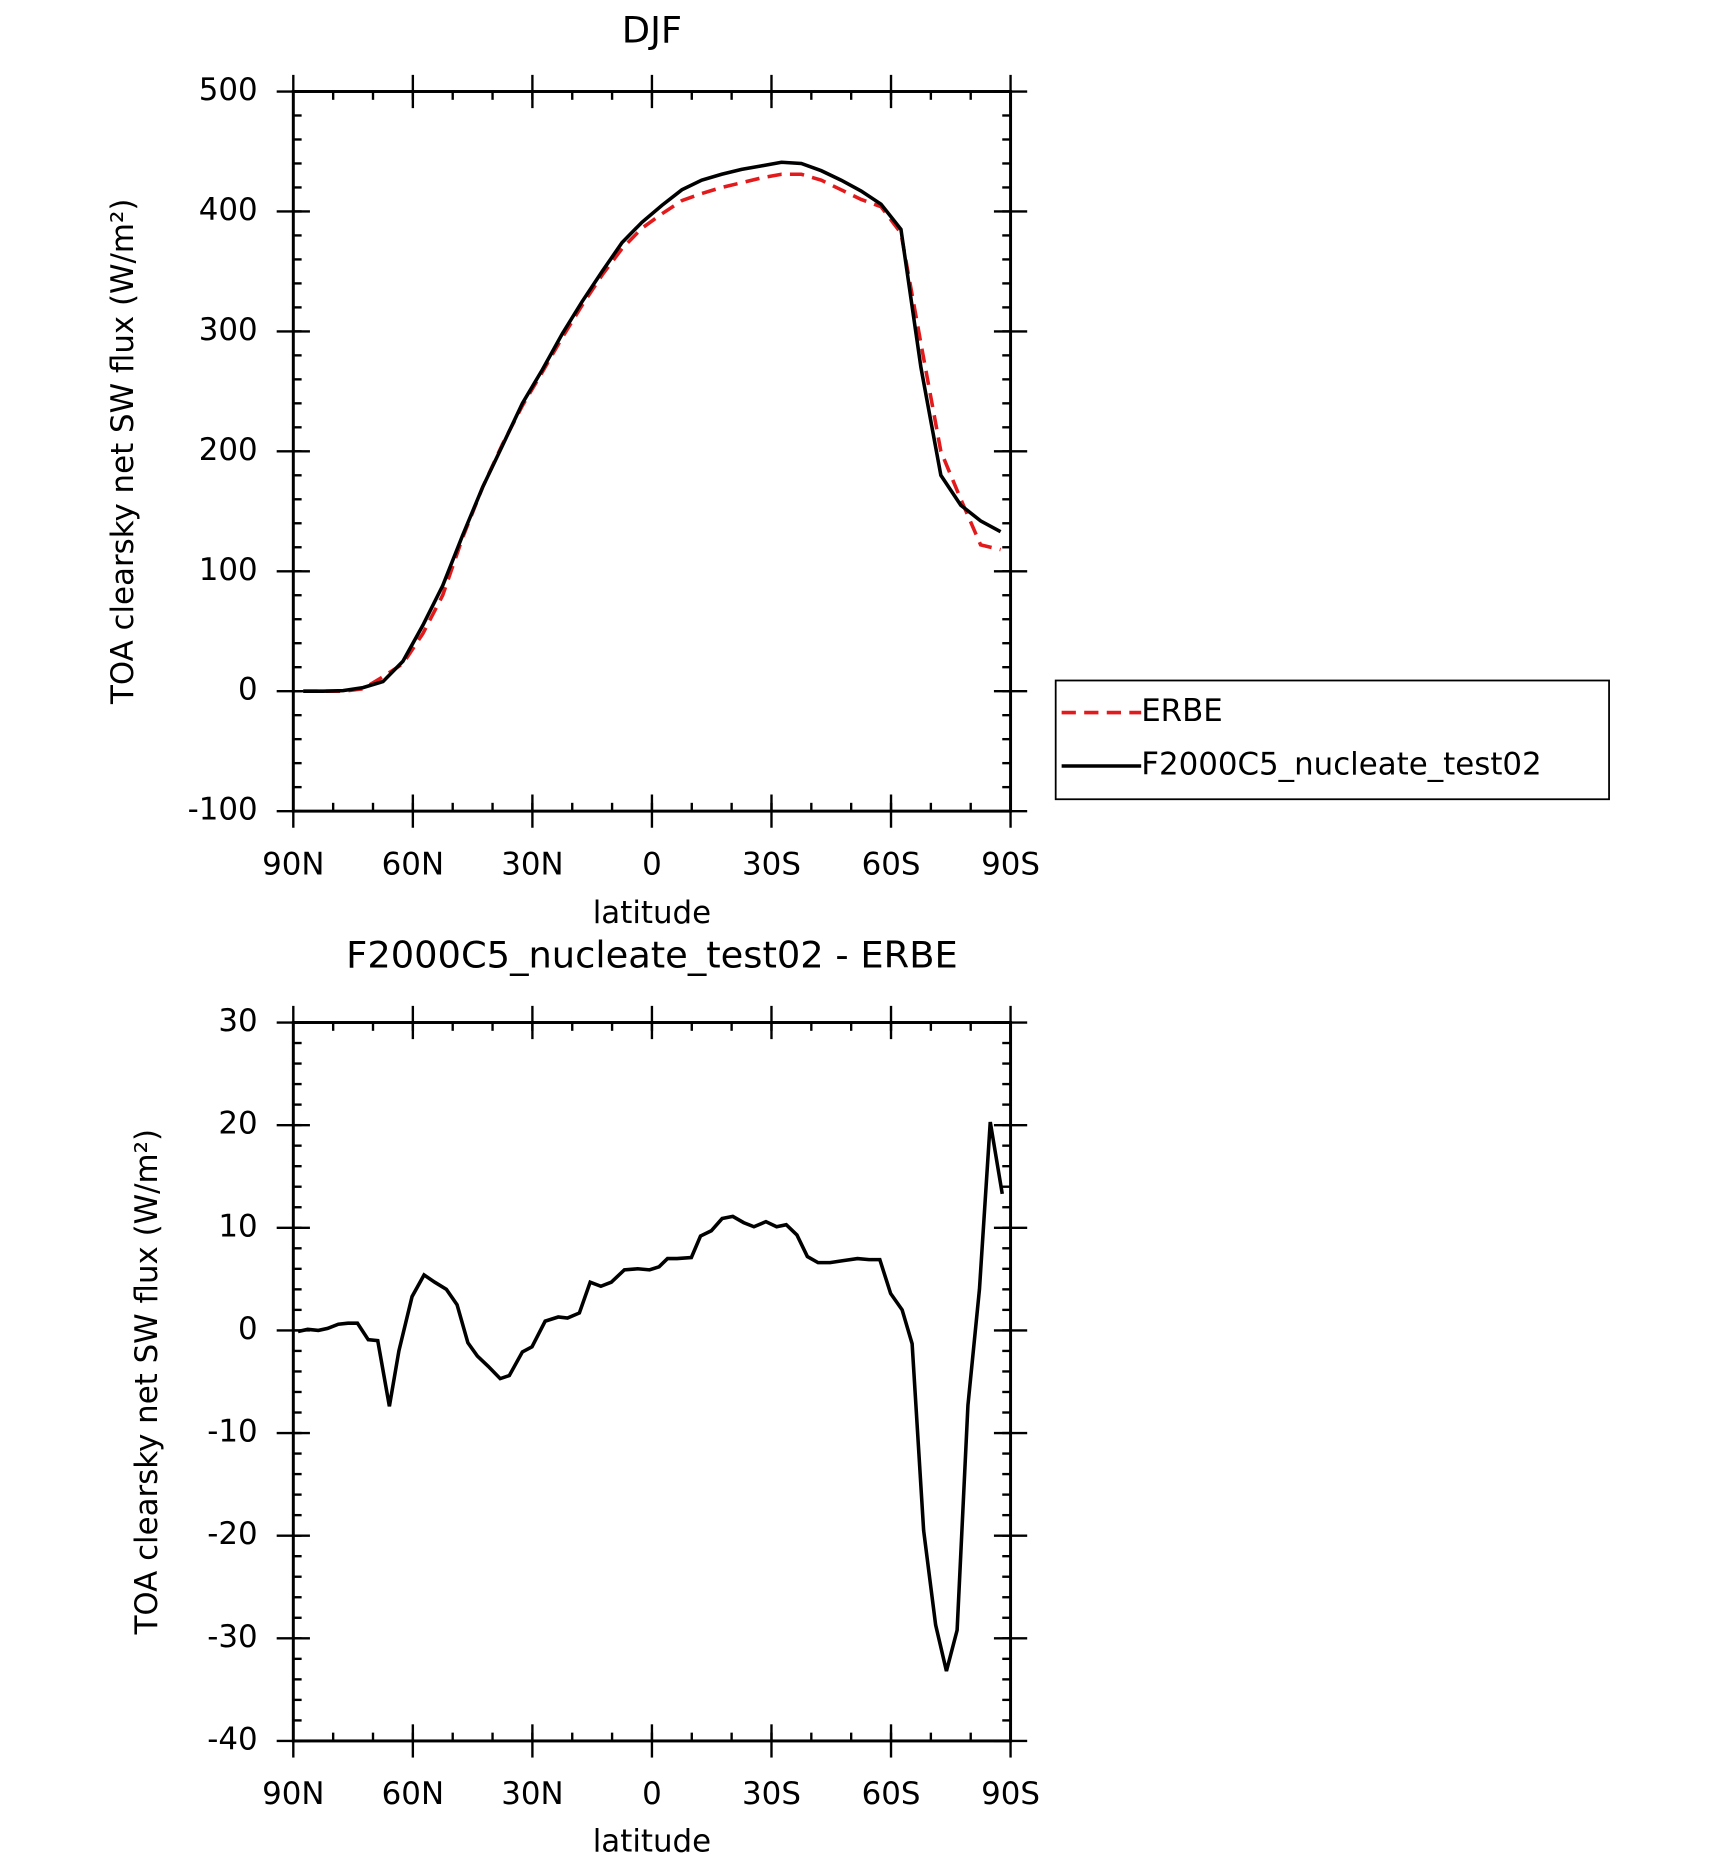 This screenshot has width=1710, height=1855. I want to click on y-tick-label: 300, so click(228, 330).